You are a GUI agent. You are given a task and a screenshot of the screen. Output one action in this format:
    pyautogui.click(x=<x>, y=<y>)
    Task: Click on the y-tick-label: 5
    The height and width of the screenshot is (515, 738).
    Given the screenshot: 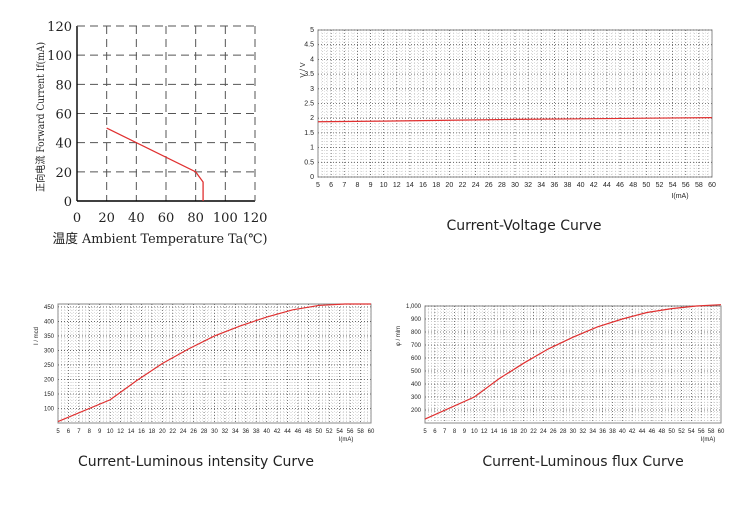 What is the action you would take?
    pyautogui.click(x=312, y=30)
    